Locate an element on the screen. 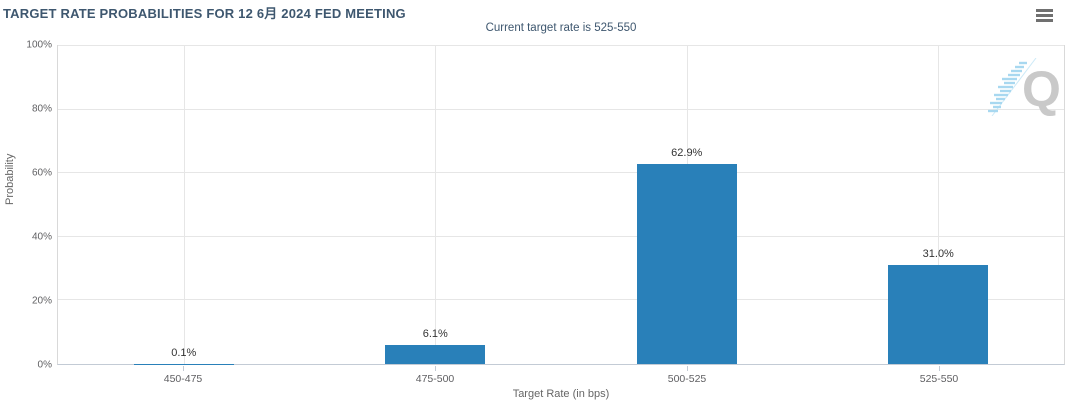  y-tick-label: 80% is located at coordinates (41, 109).